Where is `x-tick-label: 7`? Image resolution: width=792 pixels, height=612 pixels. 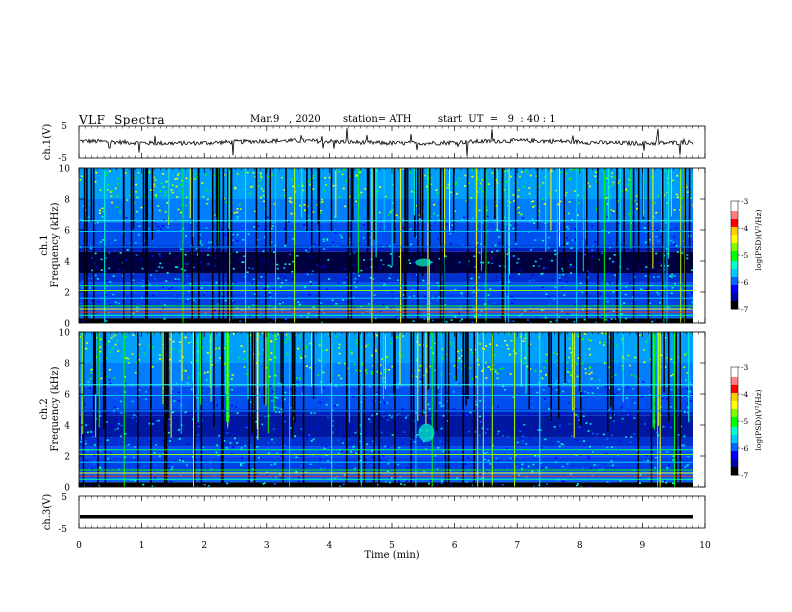 x-tick-label: 7 is located at coordinates (517, 546).